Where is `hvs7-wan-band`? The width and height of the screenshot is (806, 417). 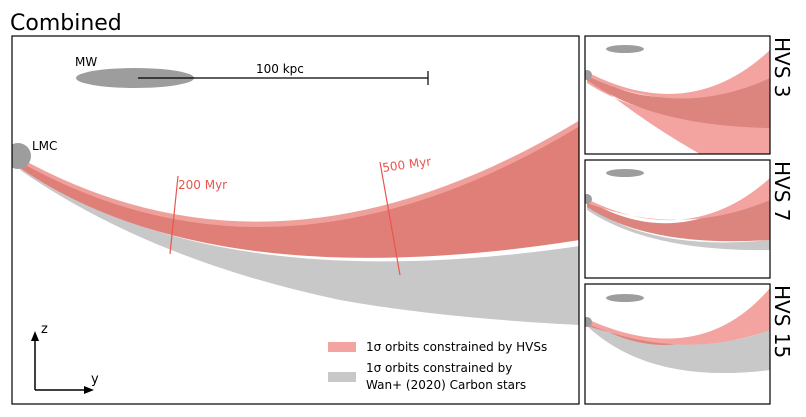 hvs7-wan-band is located at coordinates (678, 228).